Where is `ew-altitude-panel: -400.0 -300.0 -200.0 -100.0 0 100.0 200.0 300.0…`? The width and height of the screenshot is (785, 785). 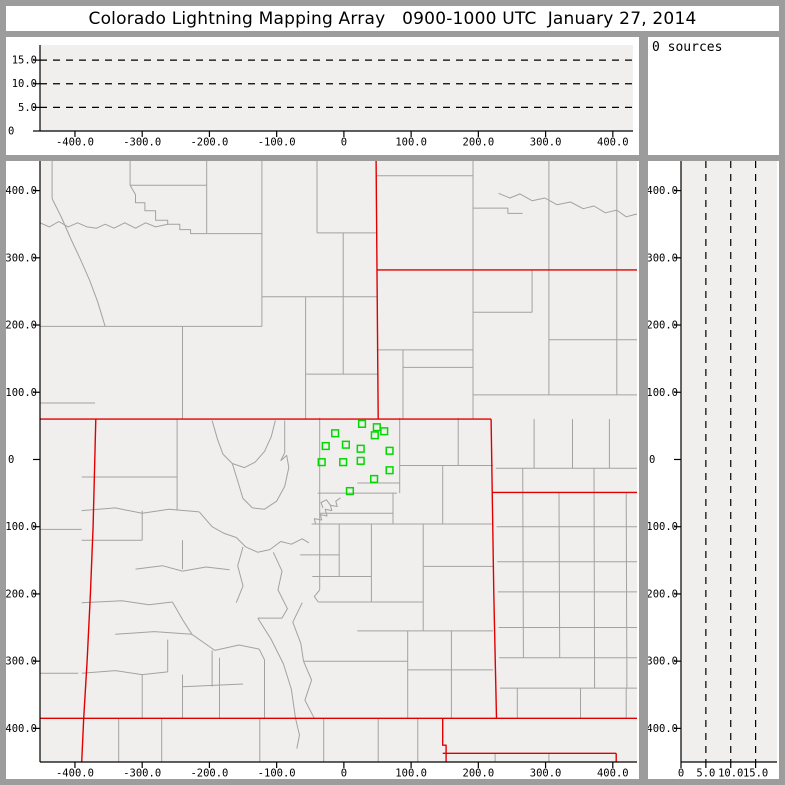 ew-altitude-panel: -400.0 -300.0 -200.0 -100.0 0 100.0 200.0 300.0… is located at coordinates (322, 96).